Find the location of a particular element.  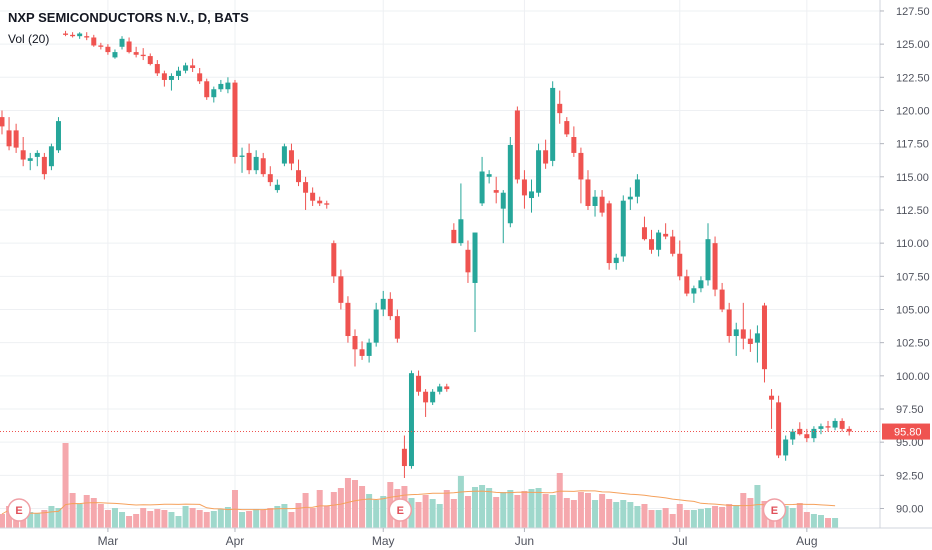

x-tick-label: Jul is located at coordinates (679, 541).